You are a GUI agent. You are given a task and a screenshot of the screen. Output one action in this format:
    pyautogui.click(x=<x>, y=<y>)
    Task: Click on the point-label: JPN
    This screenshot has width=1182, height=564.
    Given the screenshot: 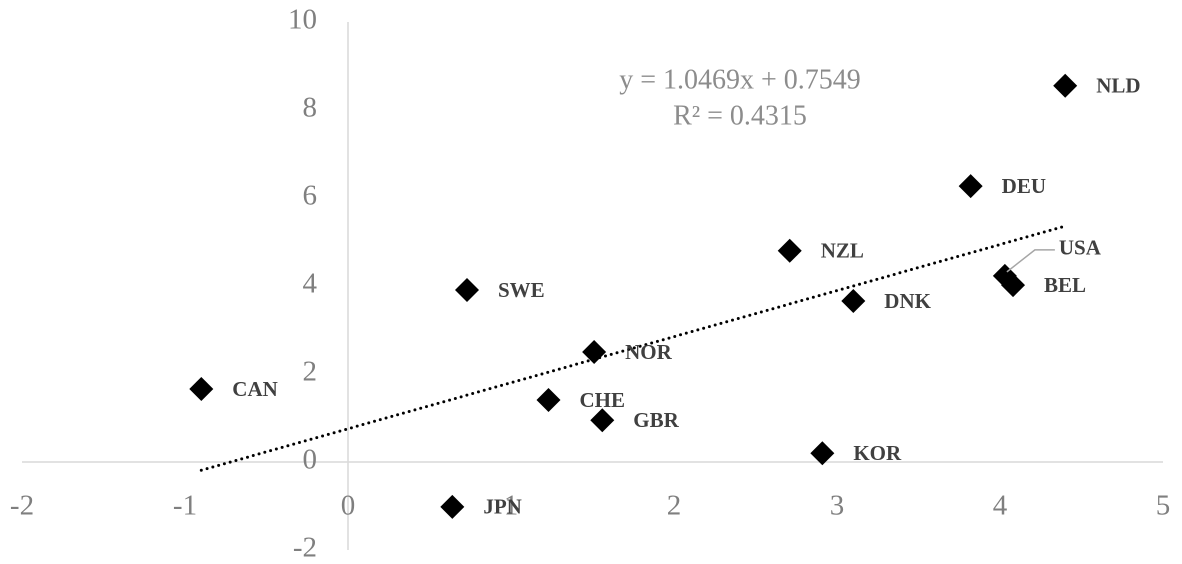 What is the action you would take?
    pyautogui.click(x=502, y=507)
    